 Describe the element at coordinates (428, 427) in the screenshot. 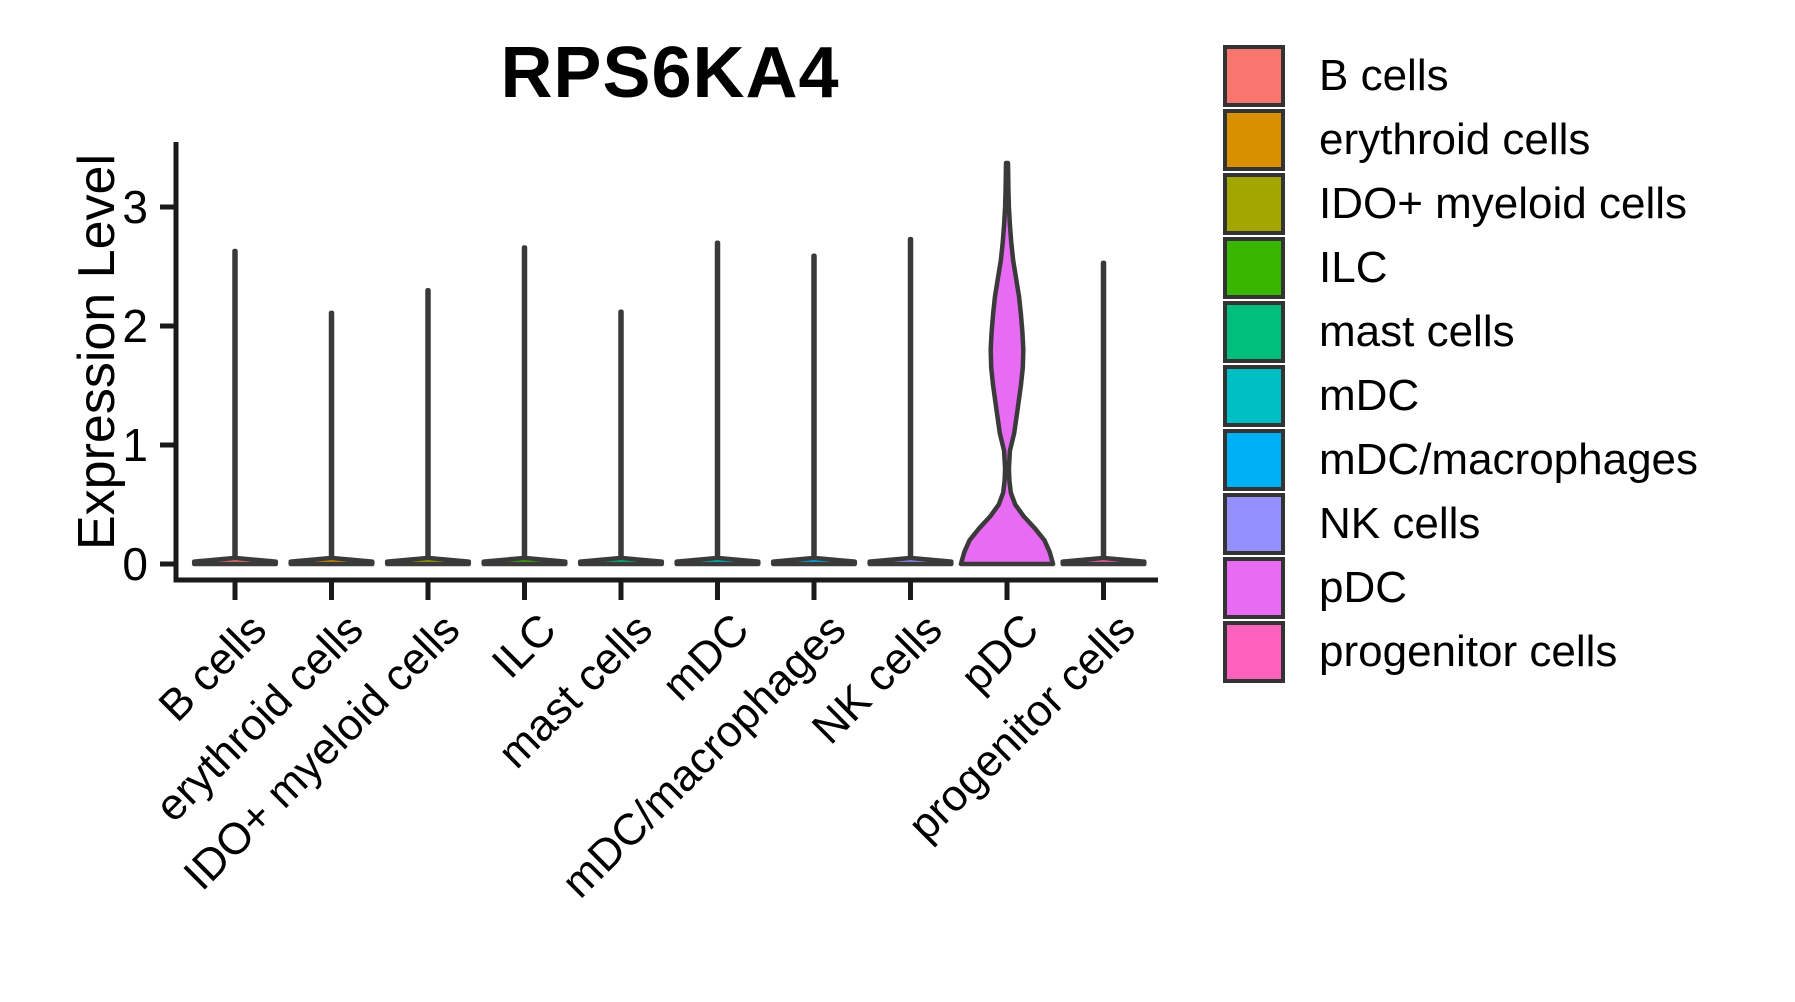

I see `violin-ido-myeloid-cells` at that location.